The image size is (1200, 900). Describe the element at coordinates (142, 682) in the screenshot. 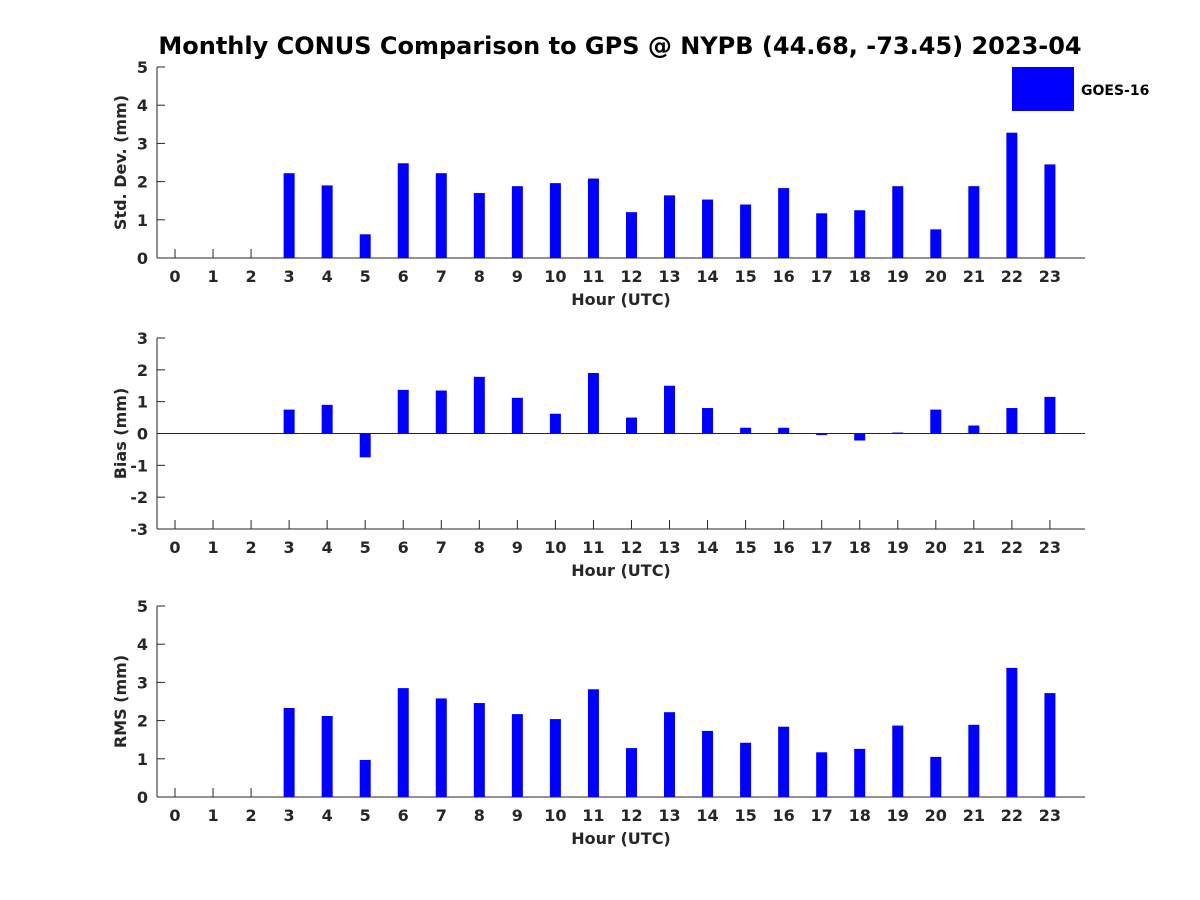

I see `y-tick-label: 3` at that location.